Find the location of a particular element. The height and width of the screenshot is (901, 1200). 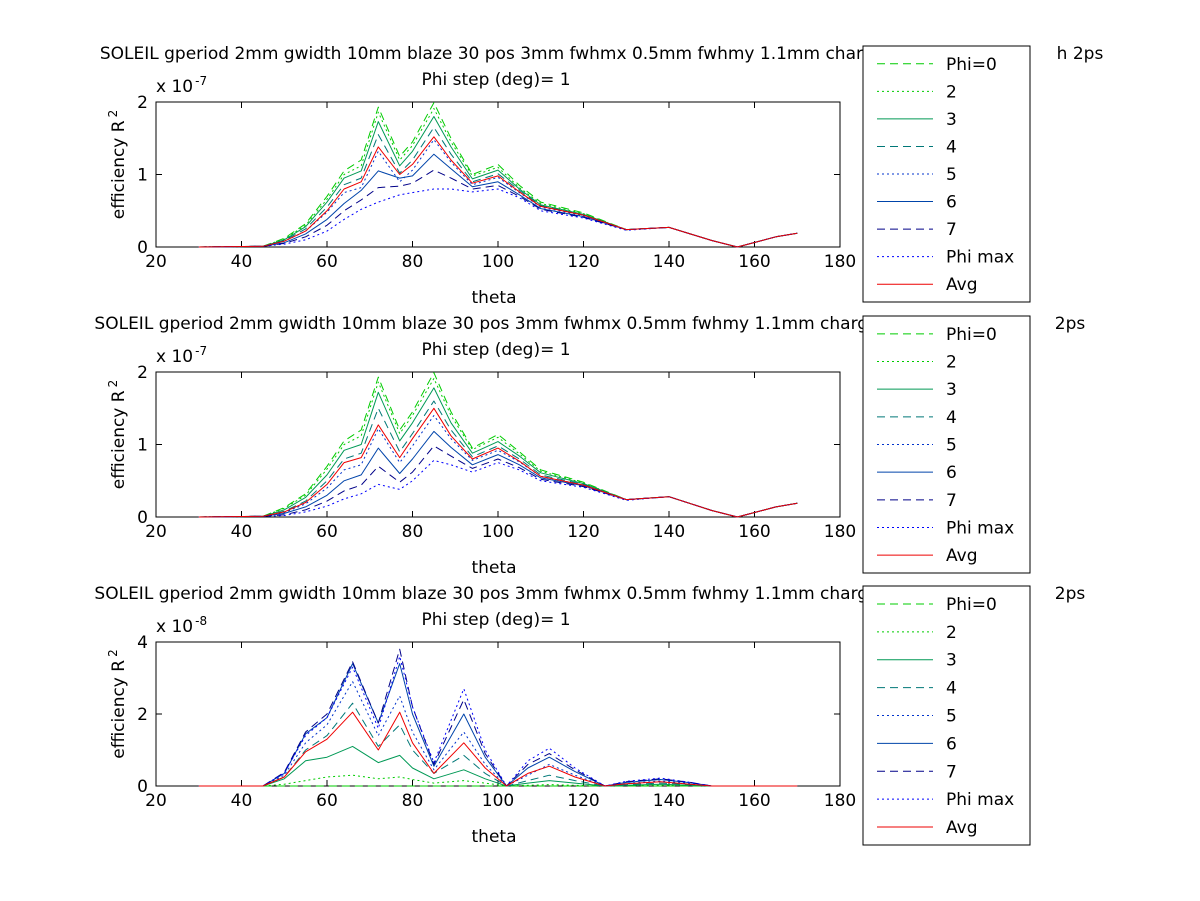

series-line-phi-max is located at coordinates (498, 721).